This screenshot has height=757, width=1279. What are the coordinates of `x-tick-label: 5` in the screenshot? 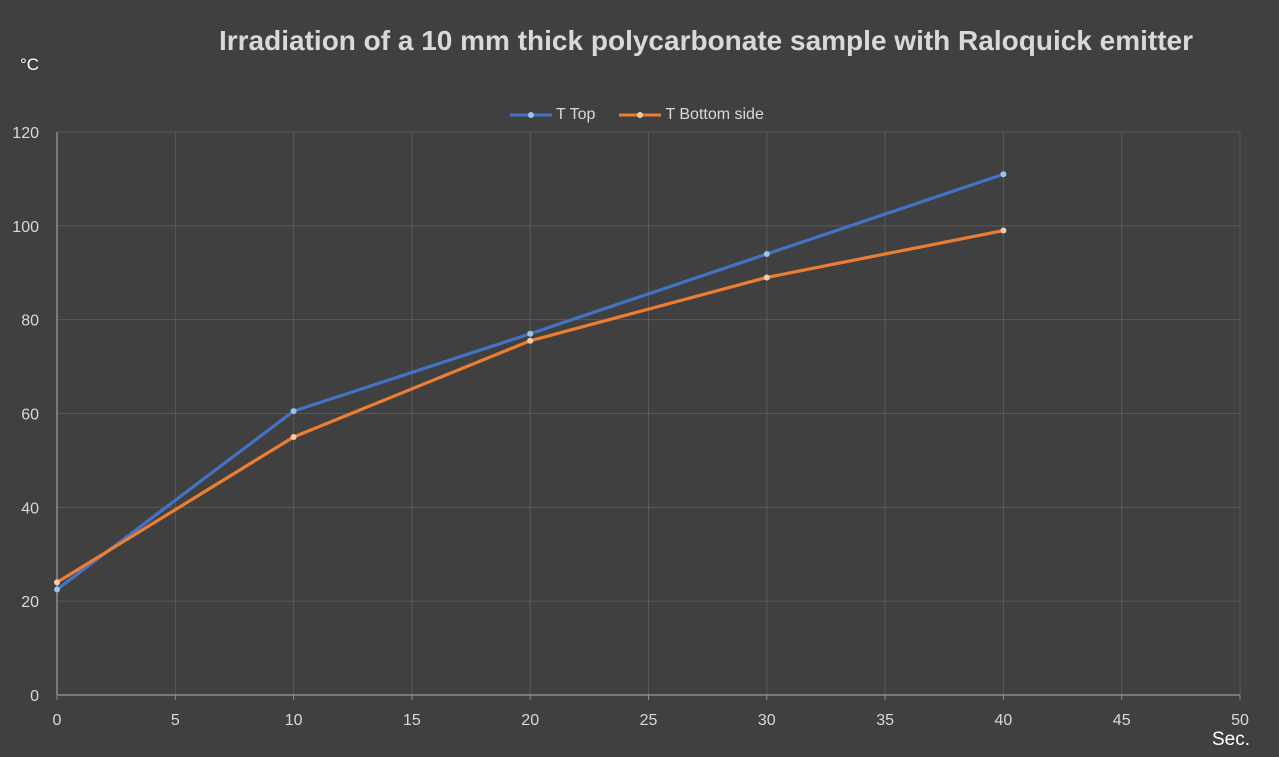 It's located at (175, 720).